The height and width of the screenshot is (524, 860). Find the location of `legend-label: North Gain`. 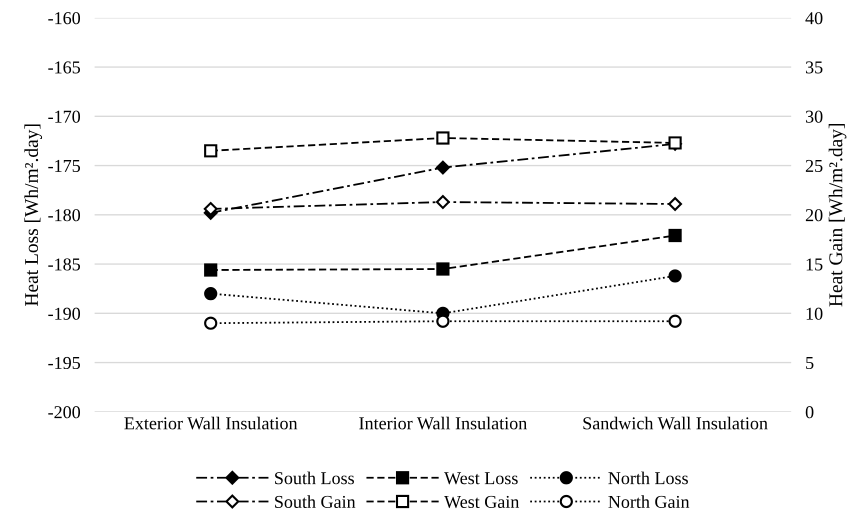

legend-label: North Gain is located at coordinates (649, 501).